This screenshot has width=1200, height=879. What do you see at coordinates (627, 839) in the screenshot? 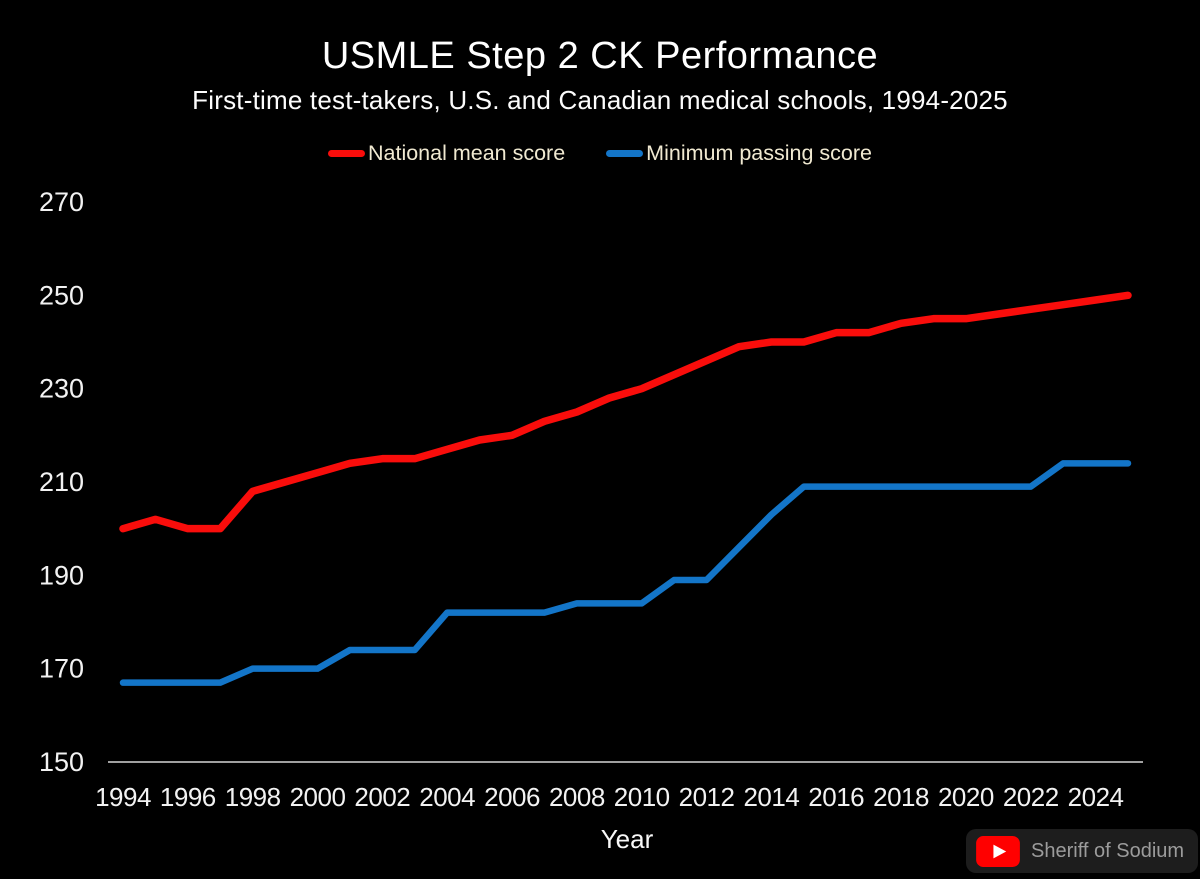
I see `x-axis-title: Year` at bounding box center [627, 839].